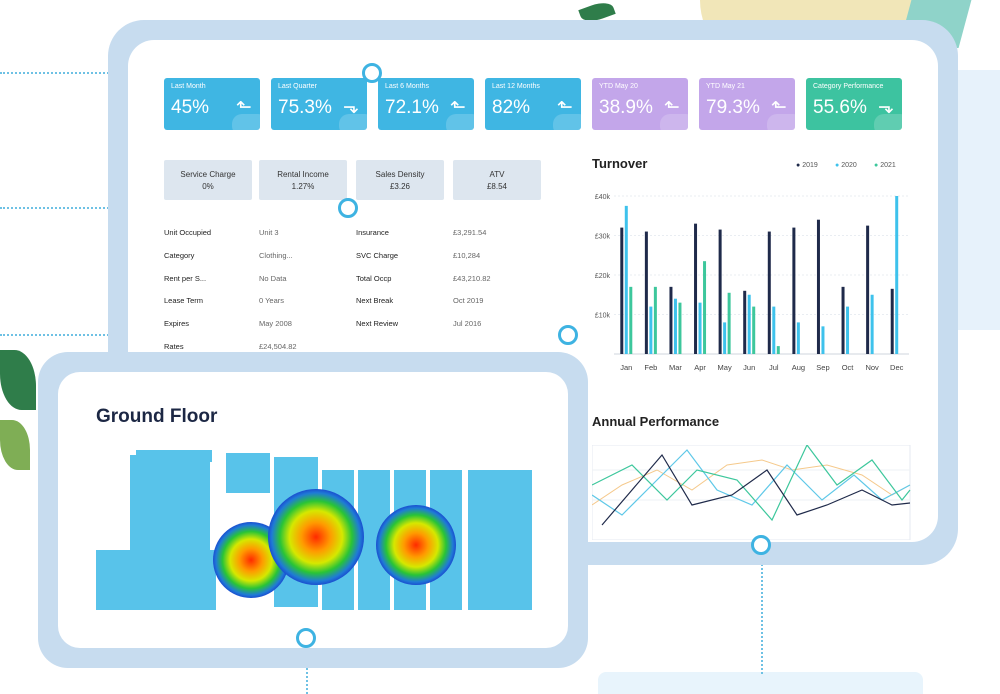  Describe the element at coordinates (516, 86) in the screenshot. I see `kpi-label: Last 12 Months` at that location.